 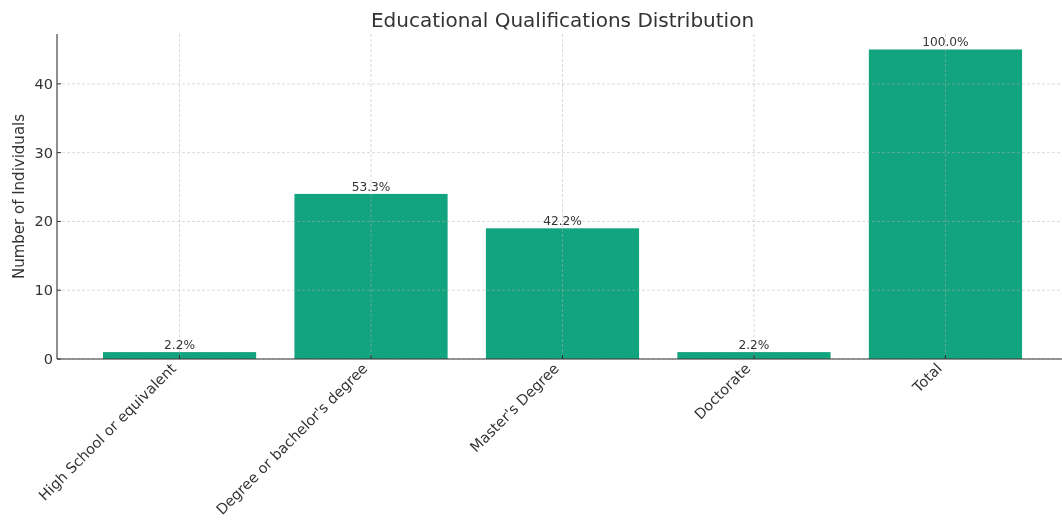 I want to click on y-tick-label: 40, so click(x=43, y=83).